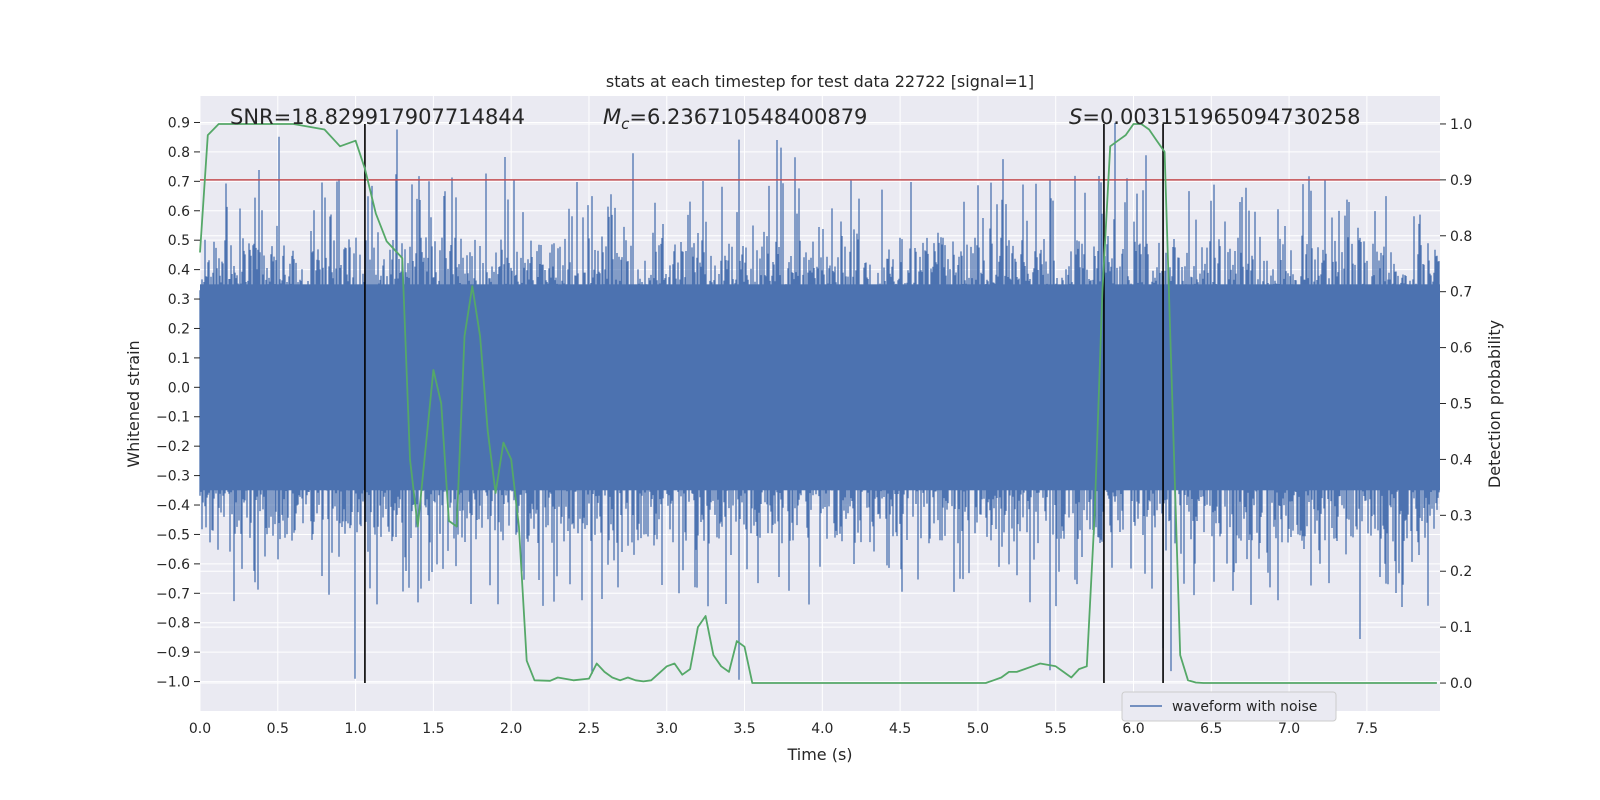 This screenshot has width=1600, height=800. I want to click on y-right-tick-label: 0.8, so click(1461, 237).